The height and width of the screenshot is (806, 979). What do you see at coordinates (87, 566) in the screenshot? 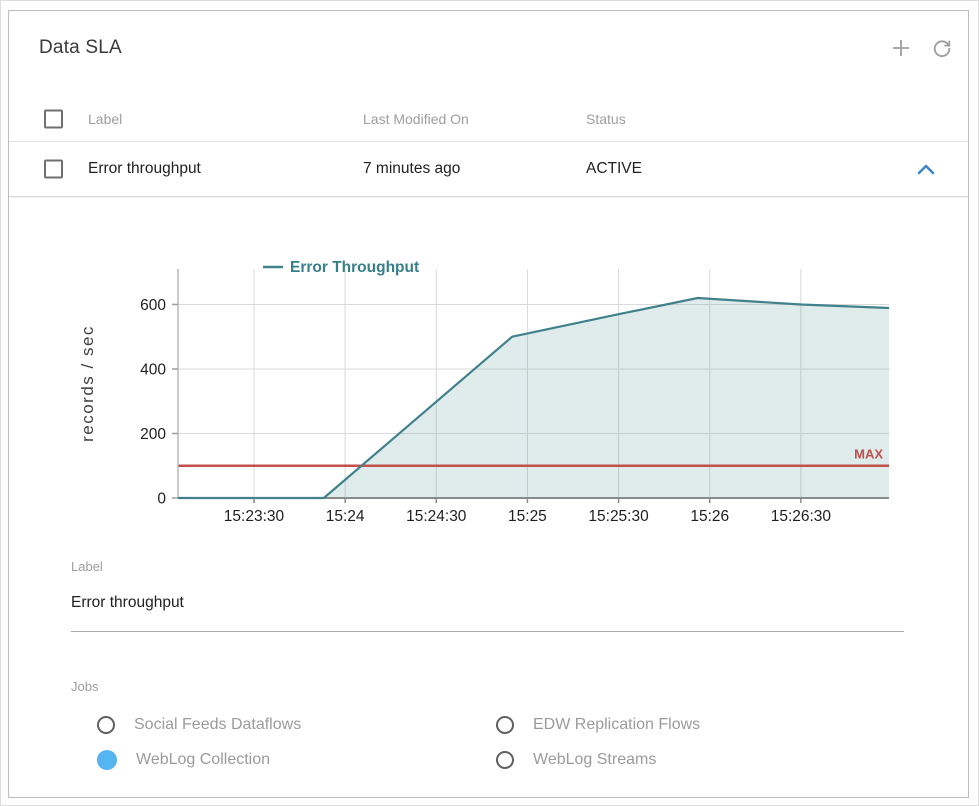
I see `label-field-caption: Label` at bounding box center [87, 566].